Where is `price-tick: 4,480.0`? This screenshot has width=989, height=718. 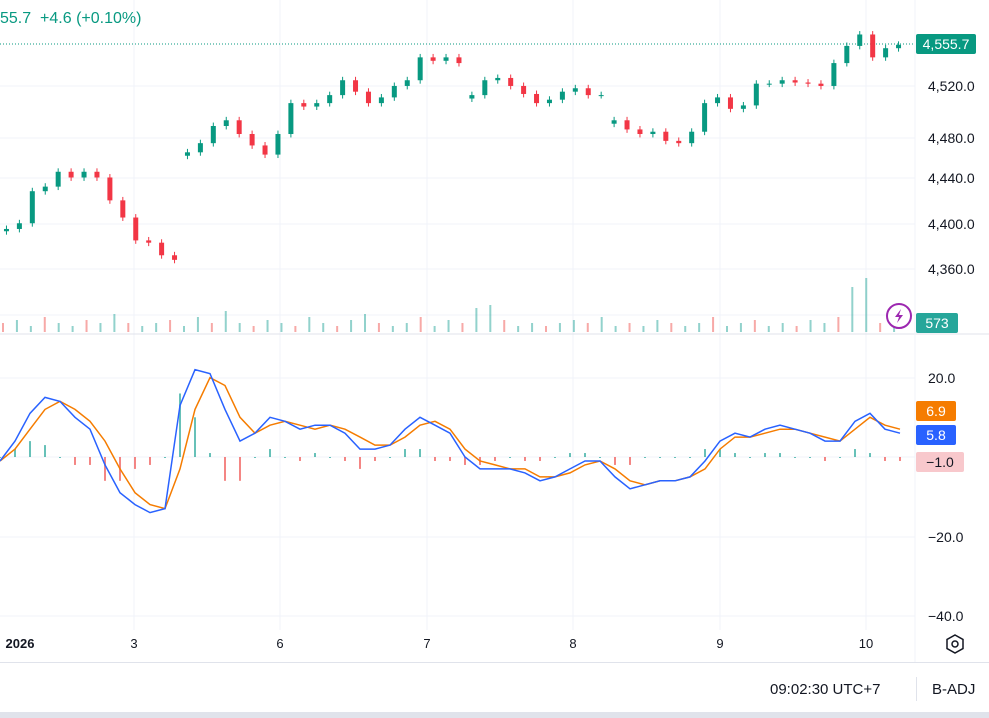
price-tick: 4,480.0 is located at coordinates (951, 138).